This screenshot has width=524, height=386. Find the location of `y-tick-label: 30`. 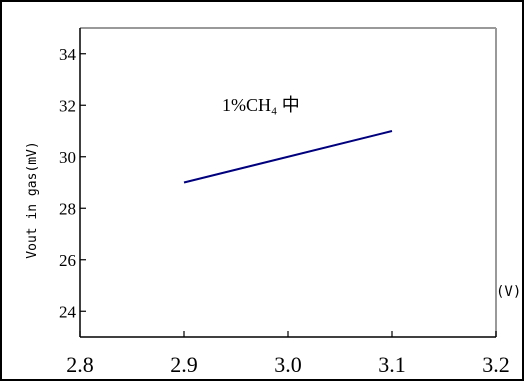

y-tick-label: 30 is located at coordinates (67, 157).